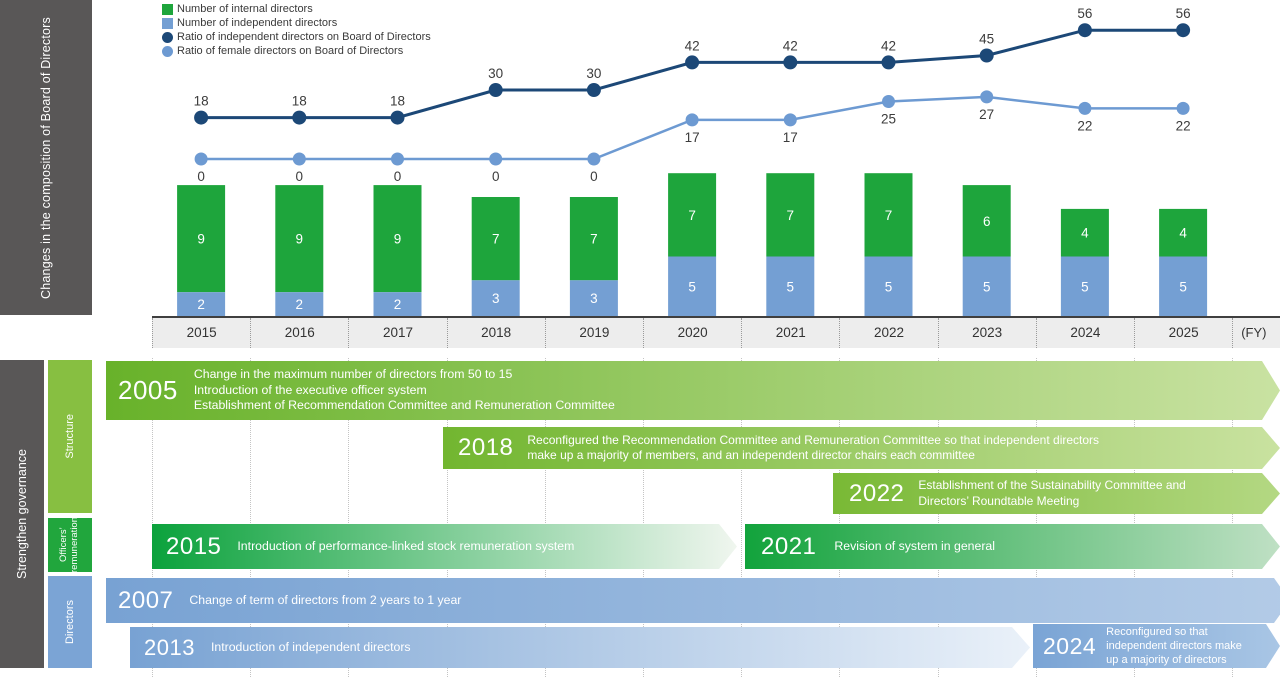  What do you see at coordinates (888, 119) in the screenshot?
I see `female-ratio-value-label: 25` at bounding box center [888, 119].